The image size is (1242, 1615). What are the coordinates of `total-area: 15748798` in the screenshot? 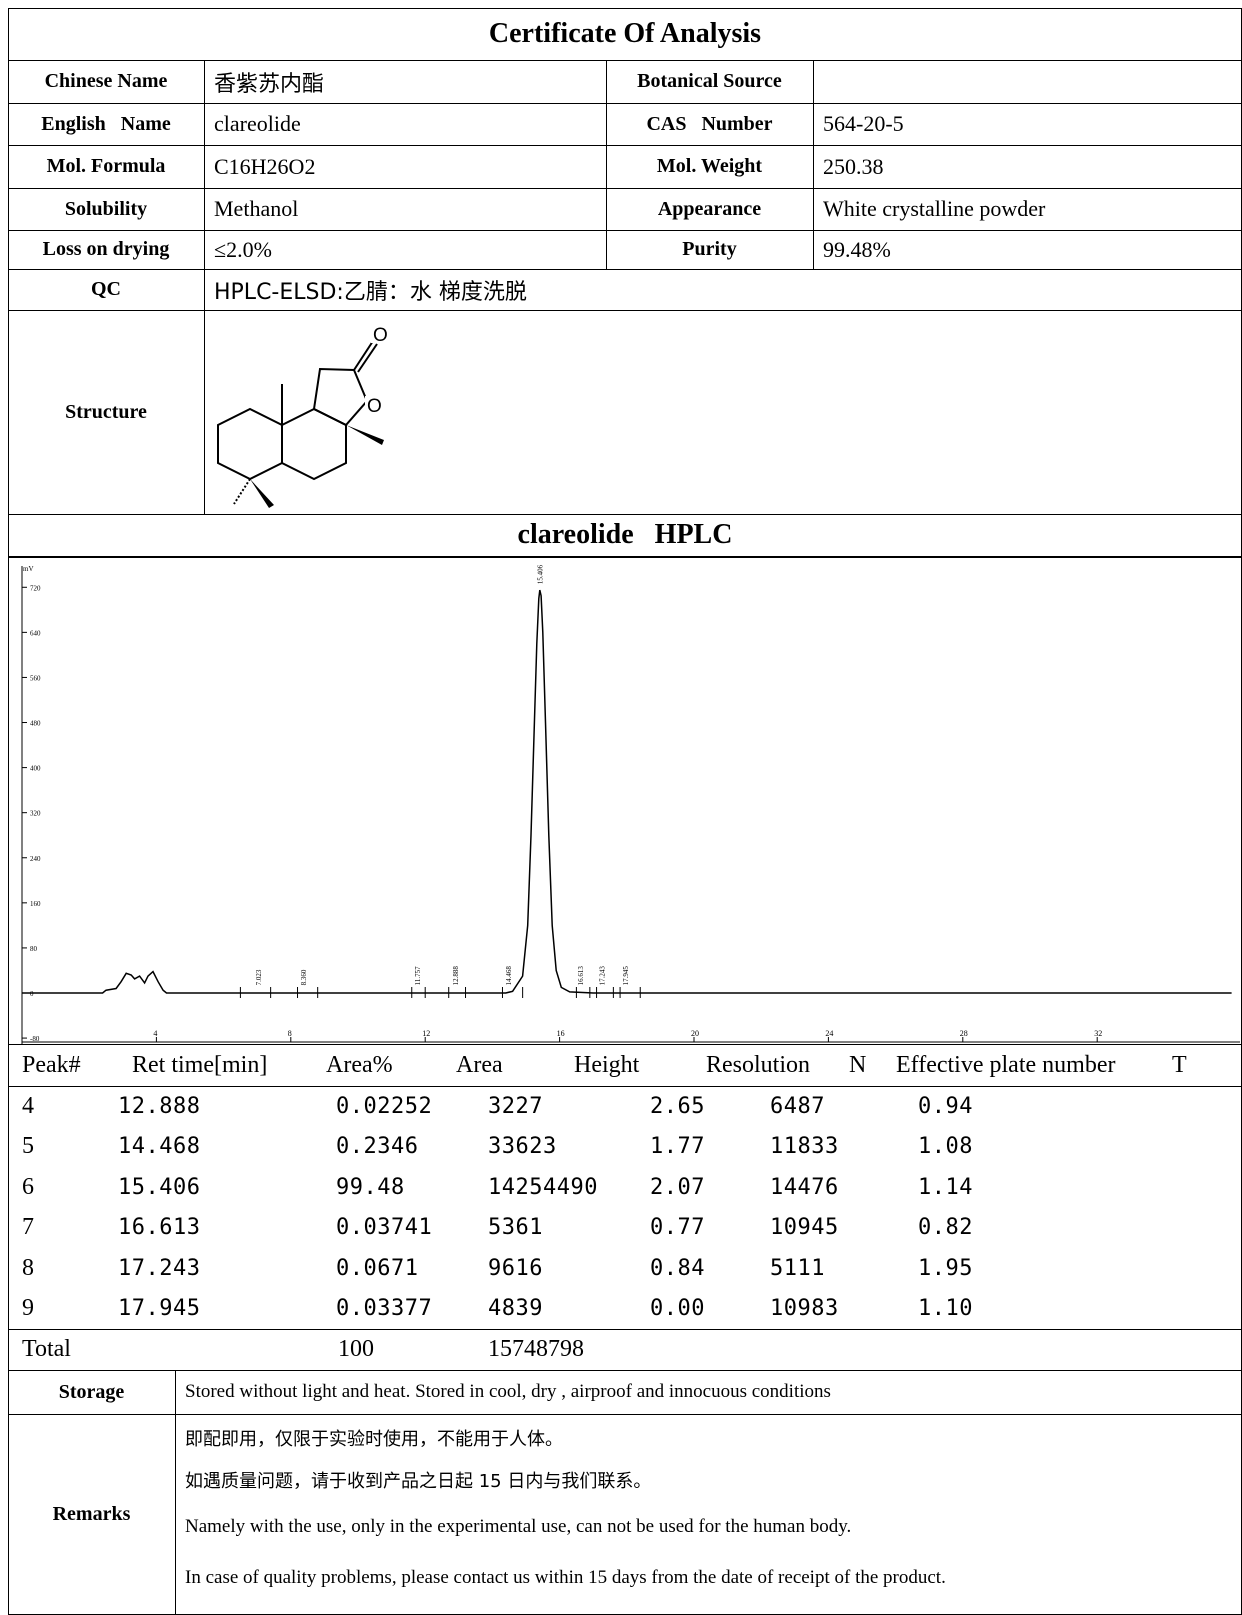 It's located at (536, 1349).